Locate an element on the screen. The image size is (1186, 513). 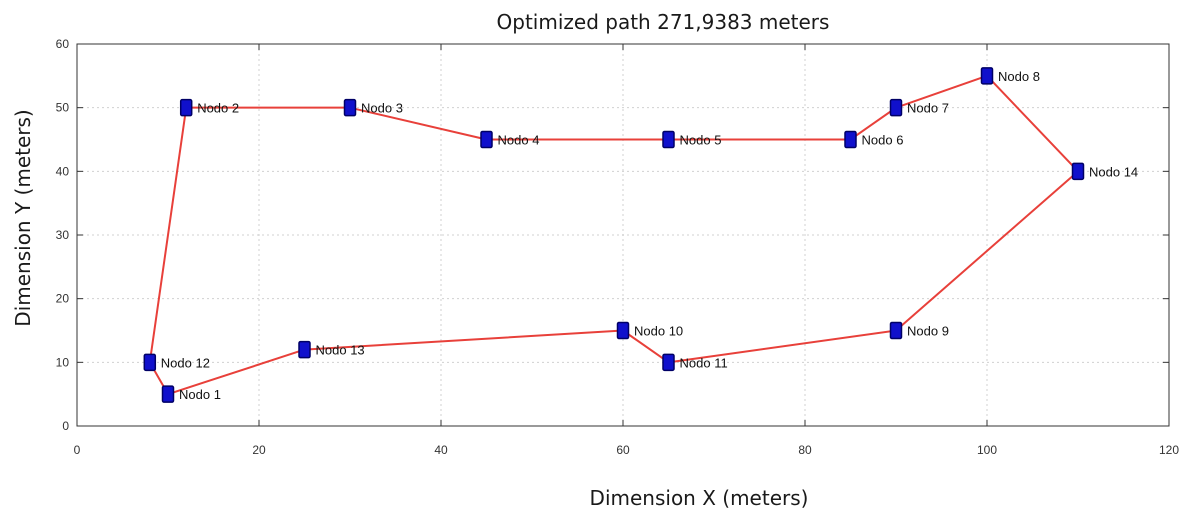
node-4: Nodo 4 is located at coordinates (510, 139).